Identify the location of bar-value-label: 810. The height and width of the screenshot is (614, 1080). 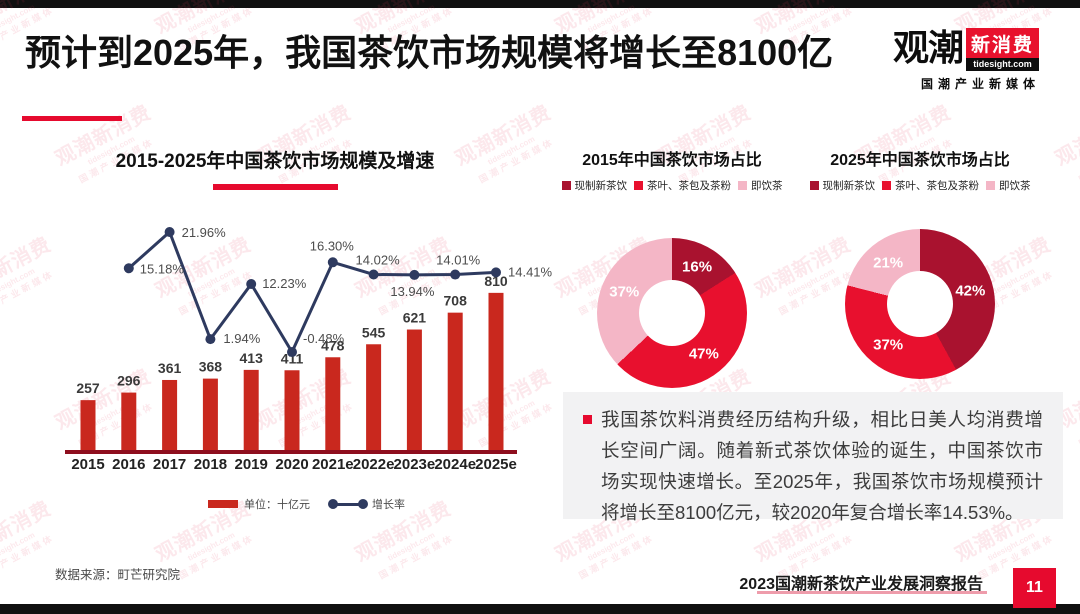
(496, 281).